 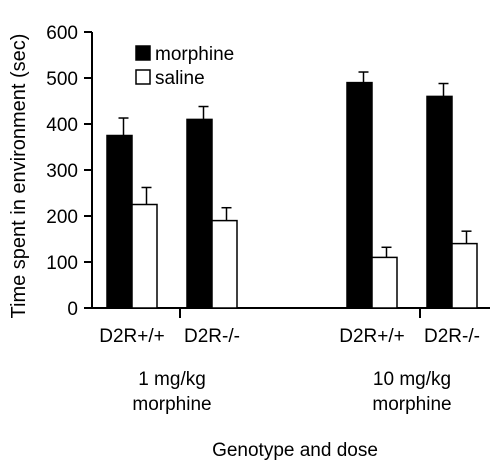 I want to click on y-tick-label: 600, so click(x=62, y=33).